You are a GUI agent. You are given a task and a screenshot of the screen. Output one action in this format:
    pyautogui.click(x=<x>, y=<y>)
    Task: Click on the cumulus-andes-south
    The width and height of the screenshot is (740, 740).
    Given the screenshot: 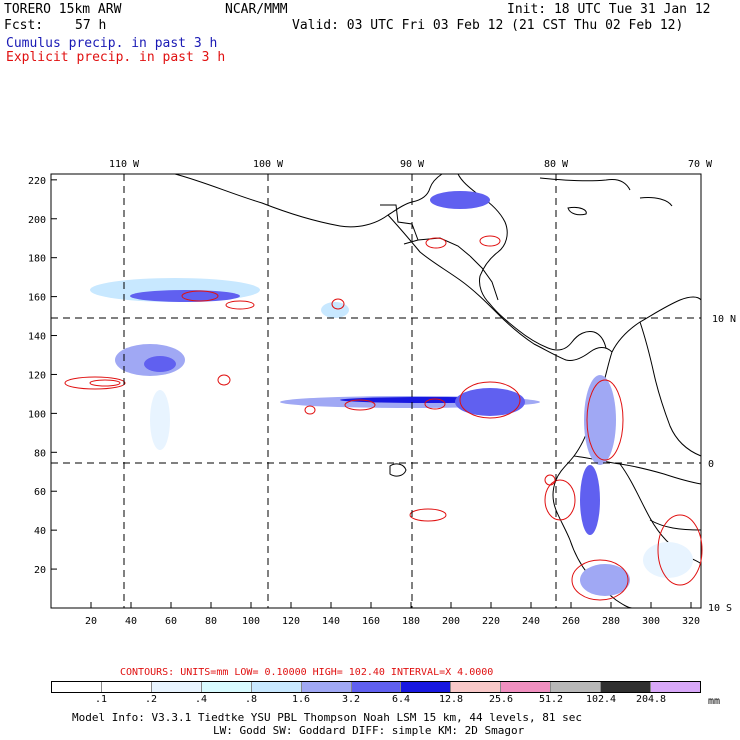 What is the action you would take?
    pyautogui.click(x=590, y=500)
    